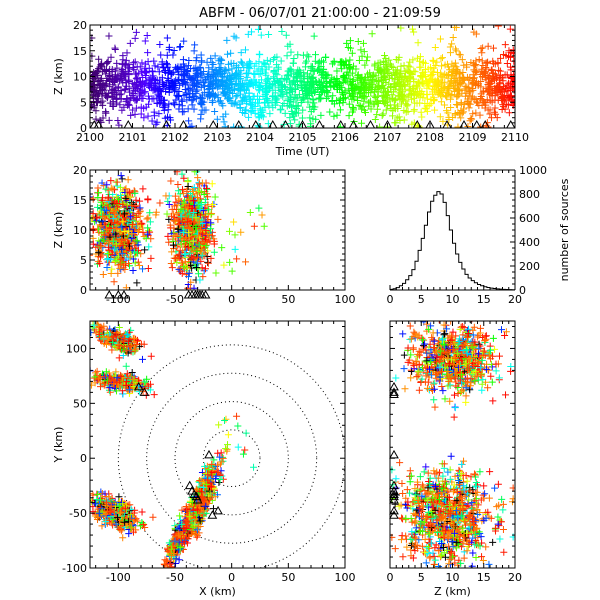  I want to click on x-tick-label: 2105, so click(303, 137).